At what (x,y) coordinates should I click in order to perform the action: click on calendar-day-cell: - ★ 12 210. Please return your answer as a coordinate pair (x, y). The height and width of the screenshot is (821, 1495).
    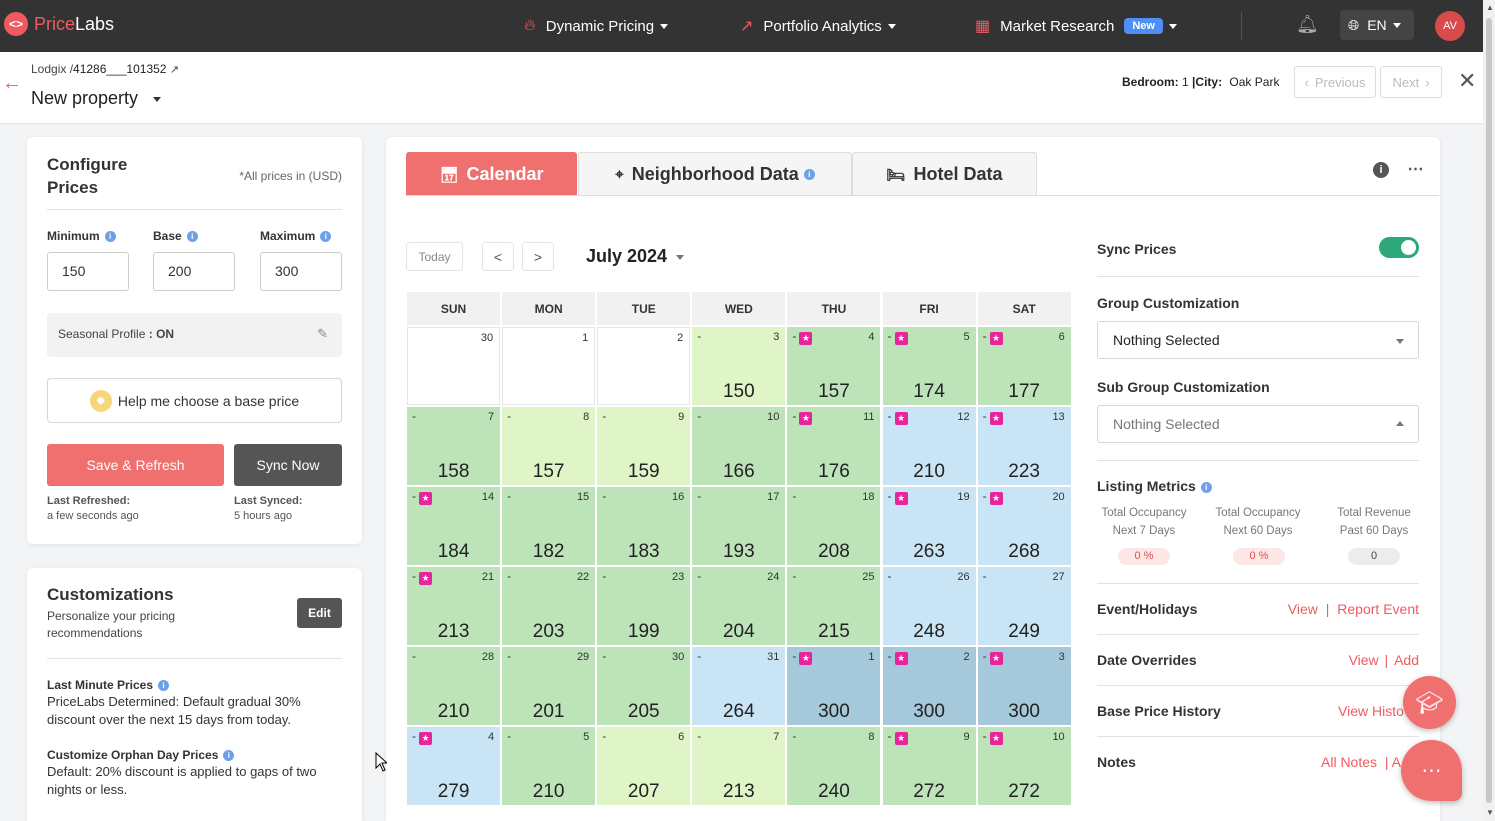
    Looking at the image, I should click on (929, 446).